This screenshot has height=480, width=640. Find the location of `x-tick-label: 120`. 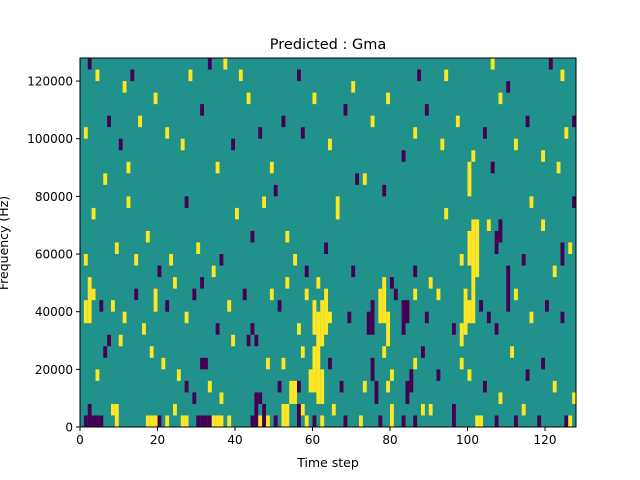

x-tick-label: 120 is located at coordinates (545, 440).